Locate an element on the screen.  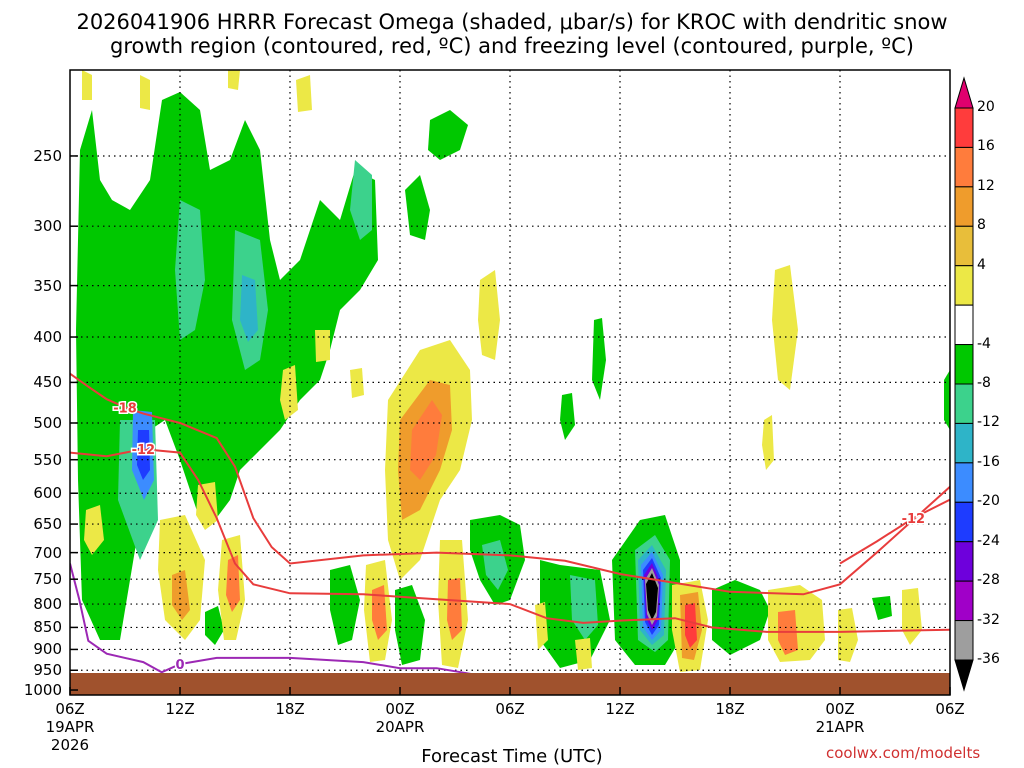
y-tick-label: 1000 is located at coordinates (42, 690).